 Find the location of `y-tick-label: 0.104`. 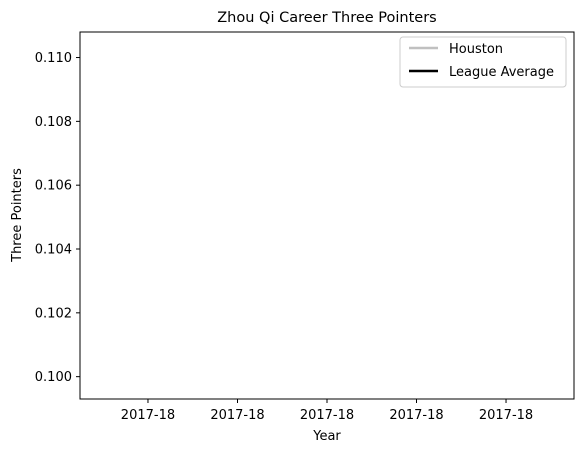

y-tick-label: 0.104 is located at coordinates (53, 250).